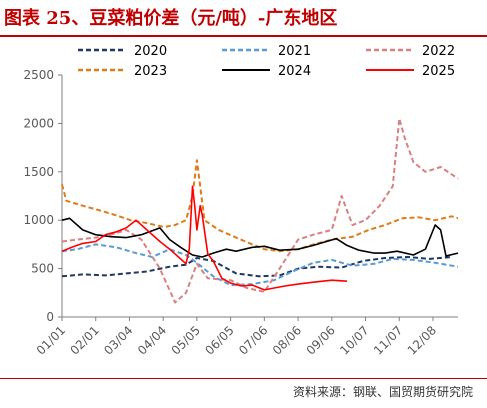  Describe the element at coordinates (38, 75) in the screenshot. I see `y-tick-label: 2500` at that location.